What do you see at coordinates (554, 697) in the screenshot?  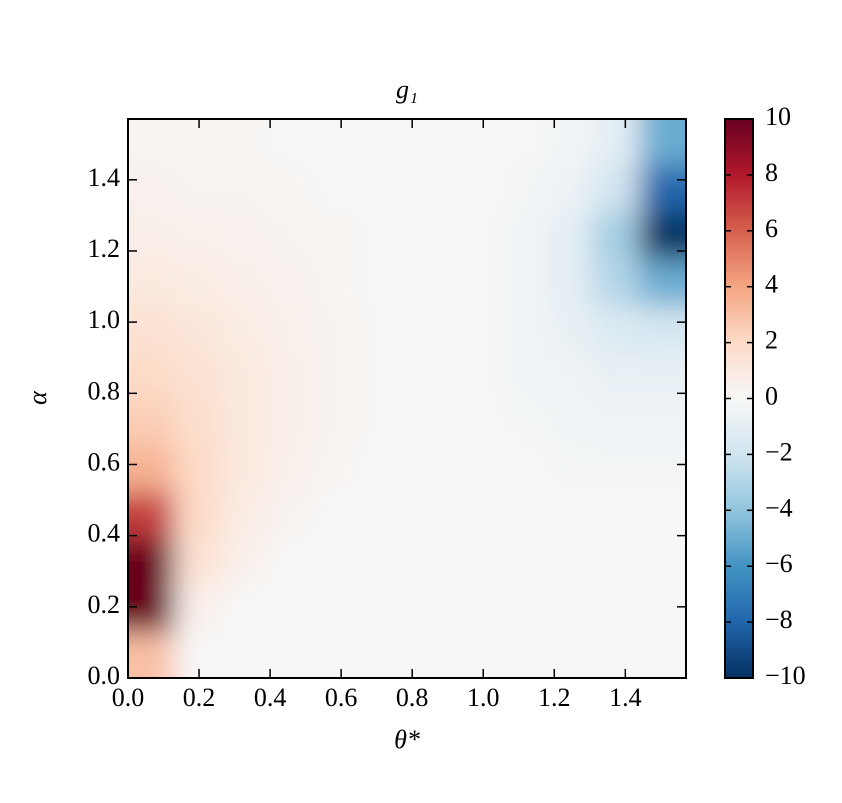 I see `x-tick-label: 1.2` at bounding box center [554, 697].